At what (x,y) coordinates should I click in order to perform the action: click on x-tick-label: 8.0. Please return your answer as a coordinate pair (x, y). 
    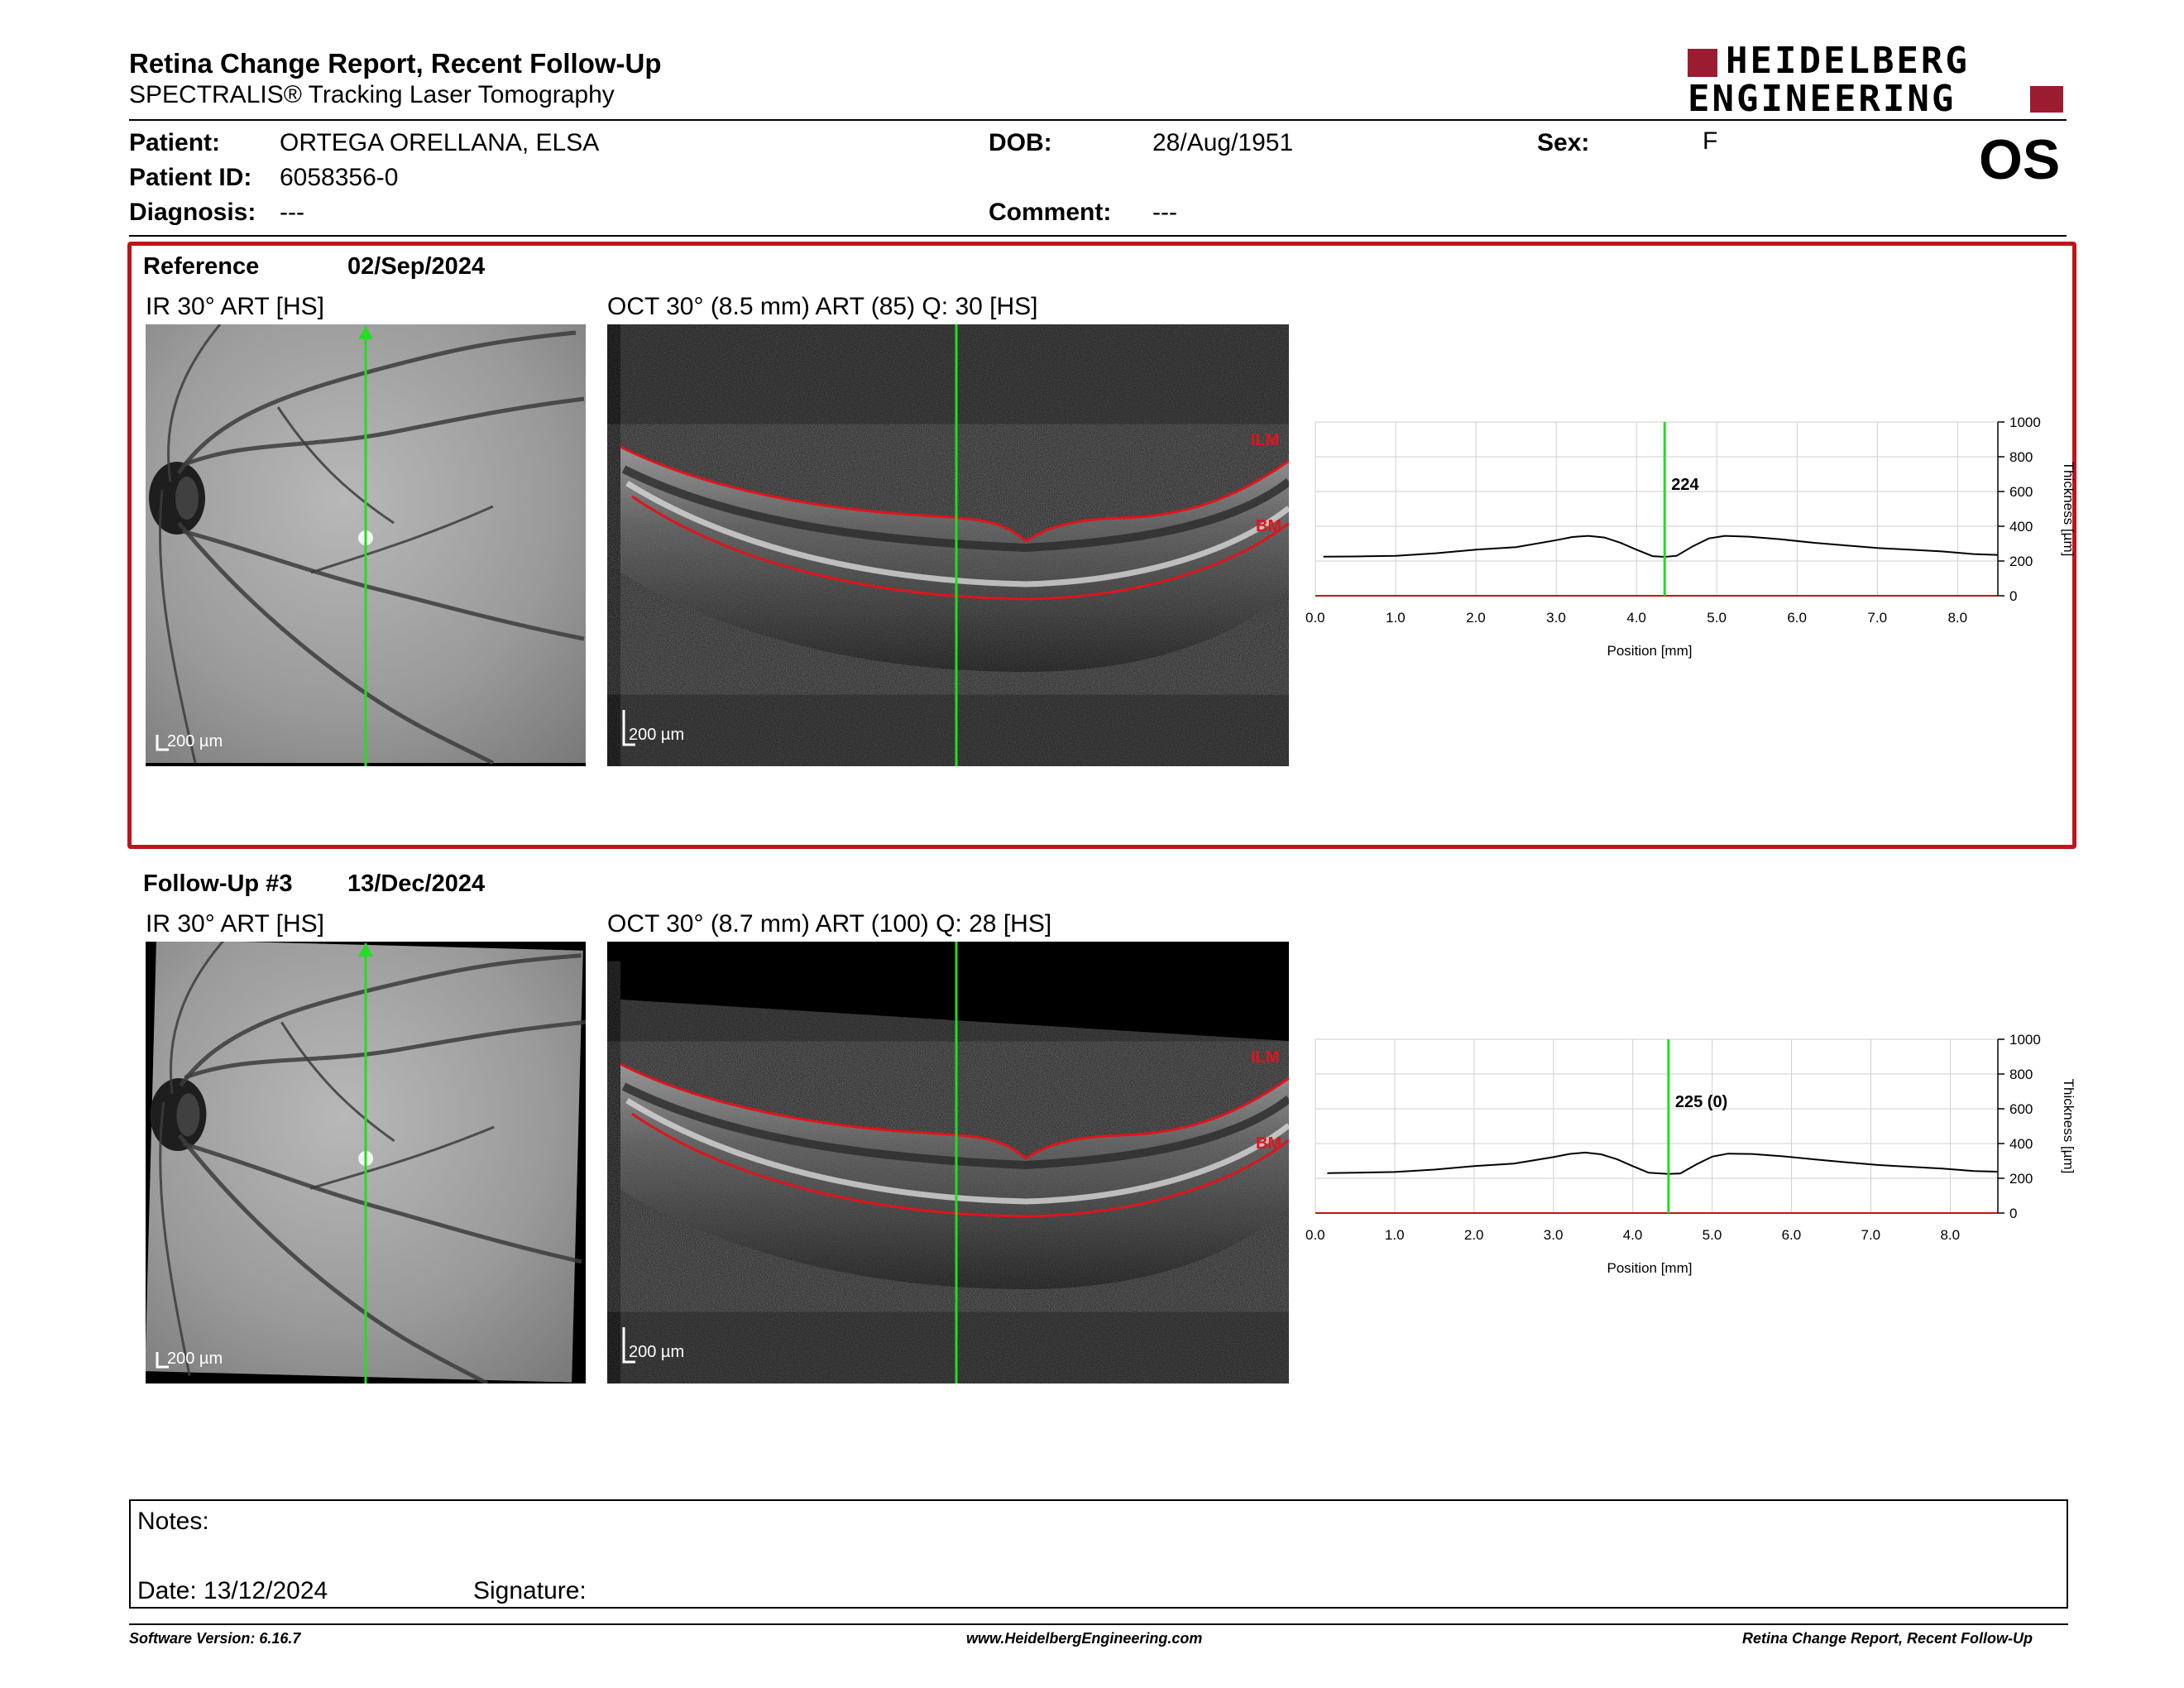
    Looking at the image, I should click on (1957, 618).